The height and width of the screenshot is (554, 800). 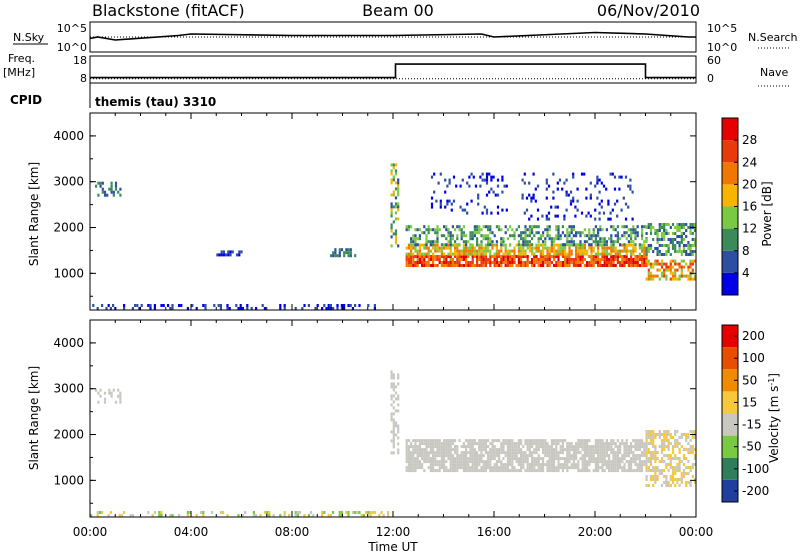 What do you see at coordinates (749, 140) in the screenshot?
I see `power-cbar-label: 28` at bounding box center [749, 140].